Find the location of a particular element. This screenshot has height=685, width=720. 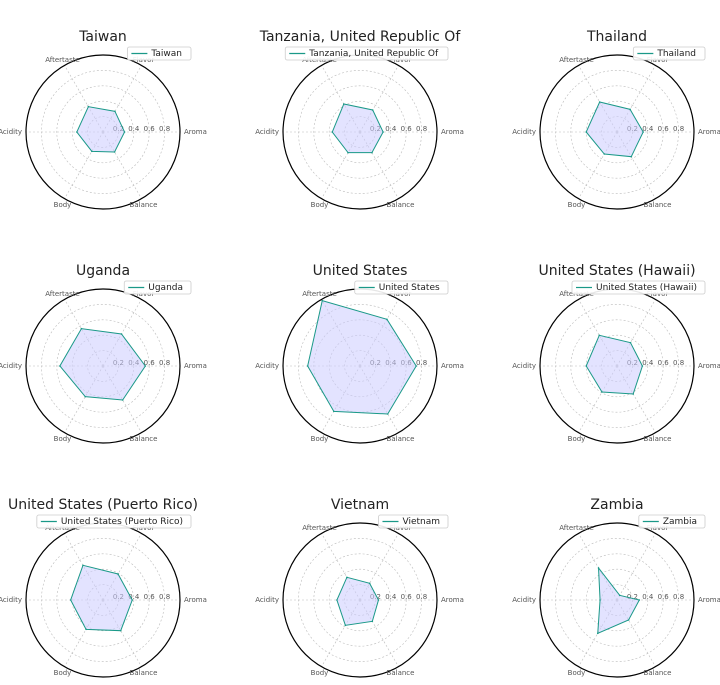

legend: Tanzania, United Republic Of is located at coordinates (366, 53).